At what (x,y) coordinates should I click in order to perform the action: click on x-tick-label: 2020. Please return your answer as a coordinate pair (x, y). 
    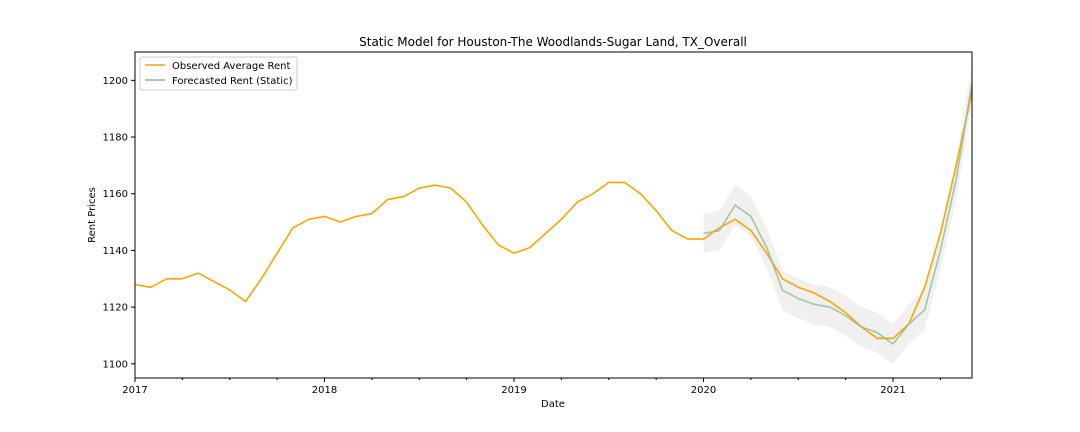
    Looking at the image, I should click on (703, 390).